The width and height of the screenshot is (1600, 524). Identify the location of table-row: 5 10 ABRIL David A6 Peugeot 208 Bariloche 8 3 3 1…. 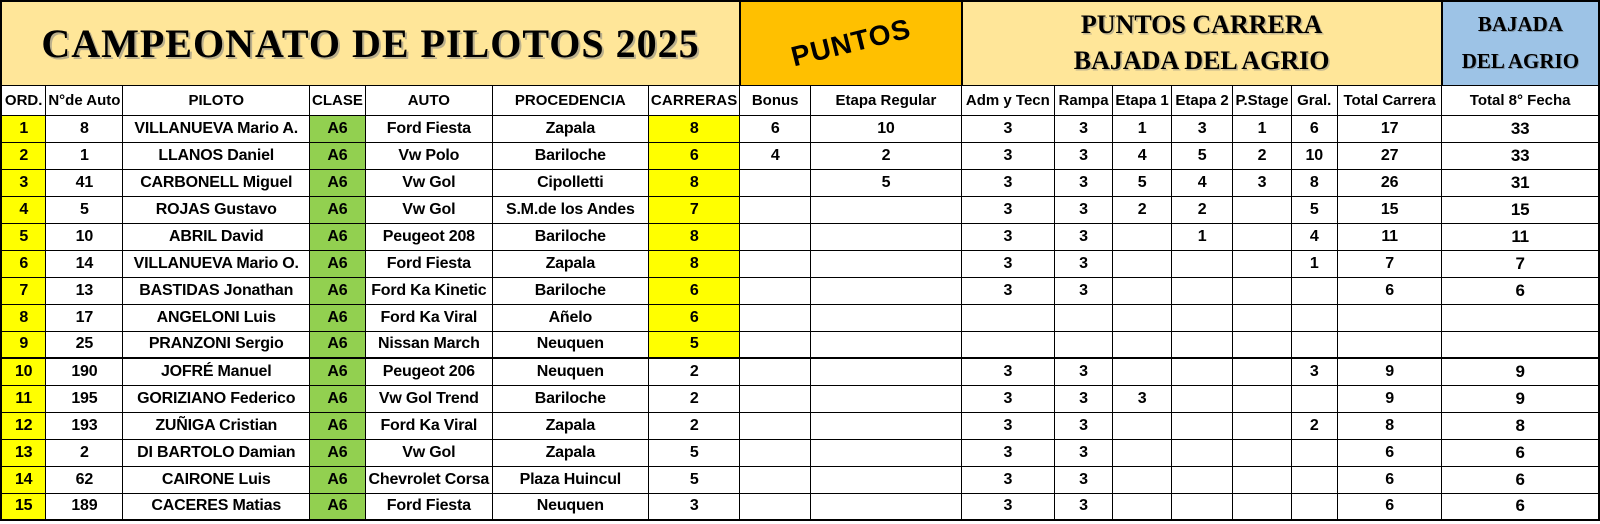
(800, 236).